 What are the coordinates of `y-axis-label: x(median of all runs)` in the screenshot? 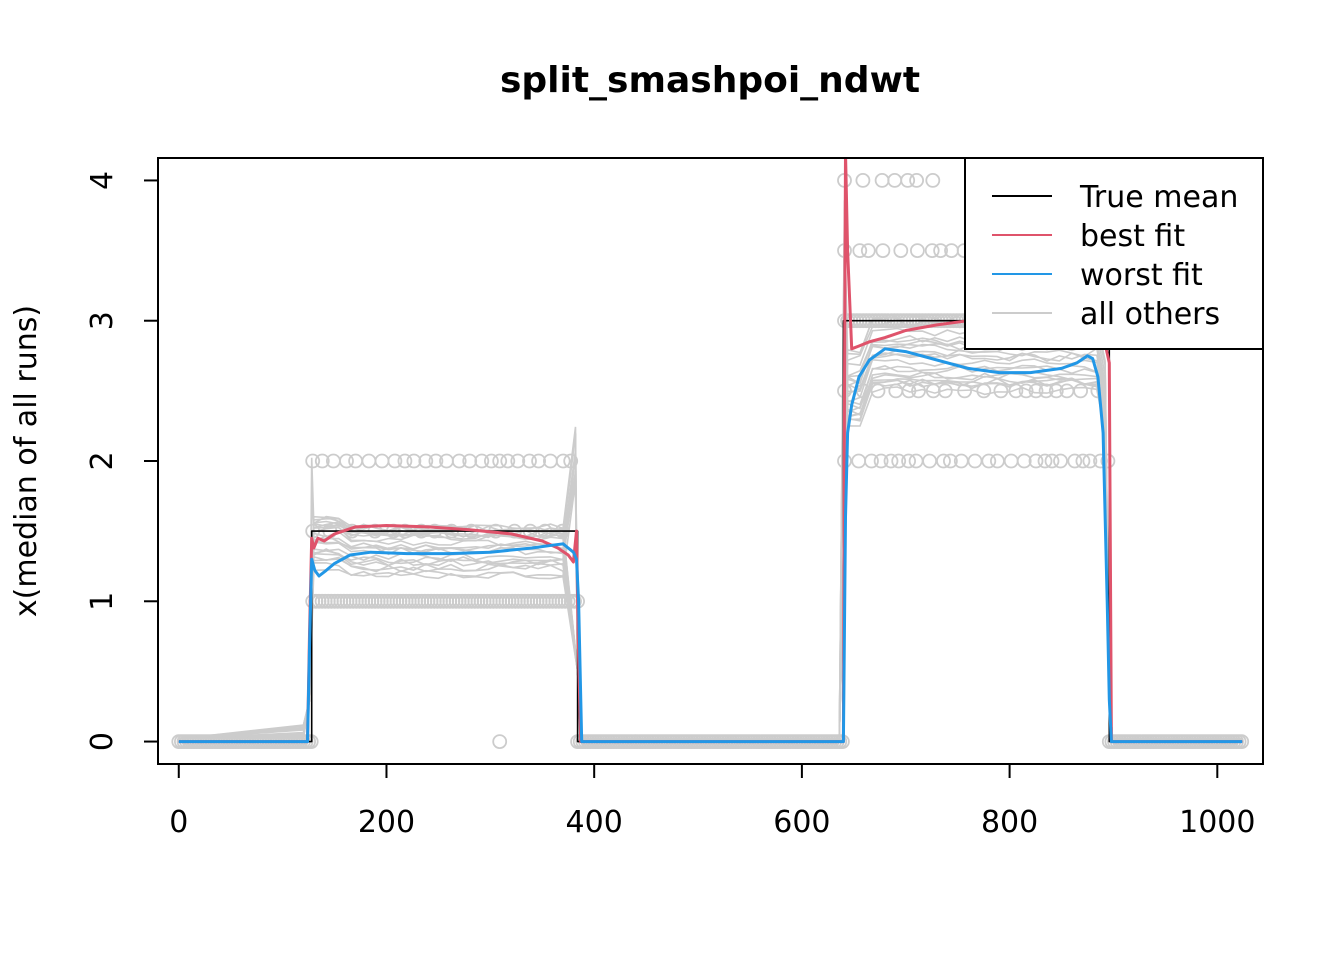 It's located at (26, 461).